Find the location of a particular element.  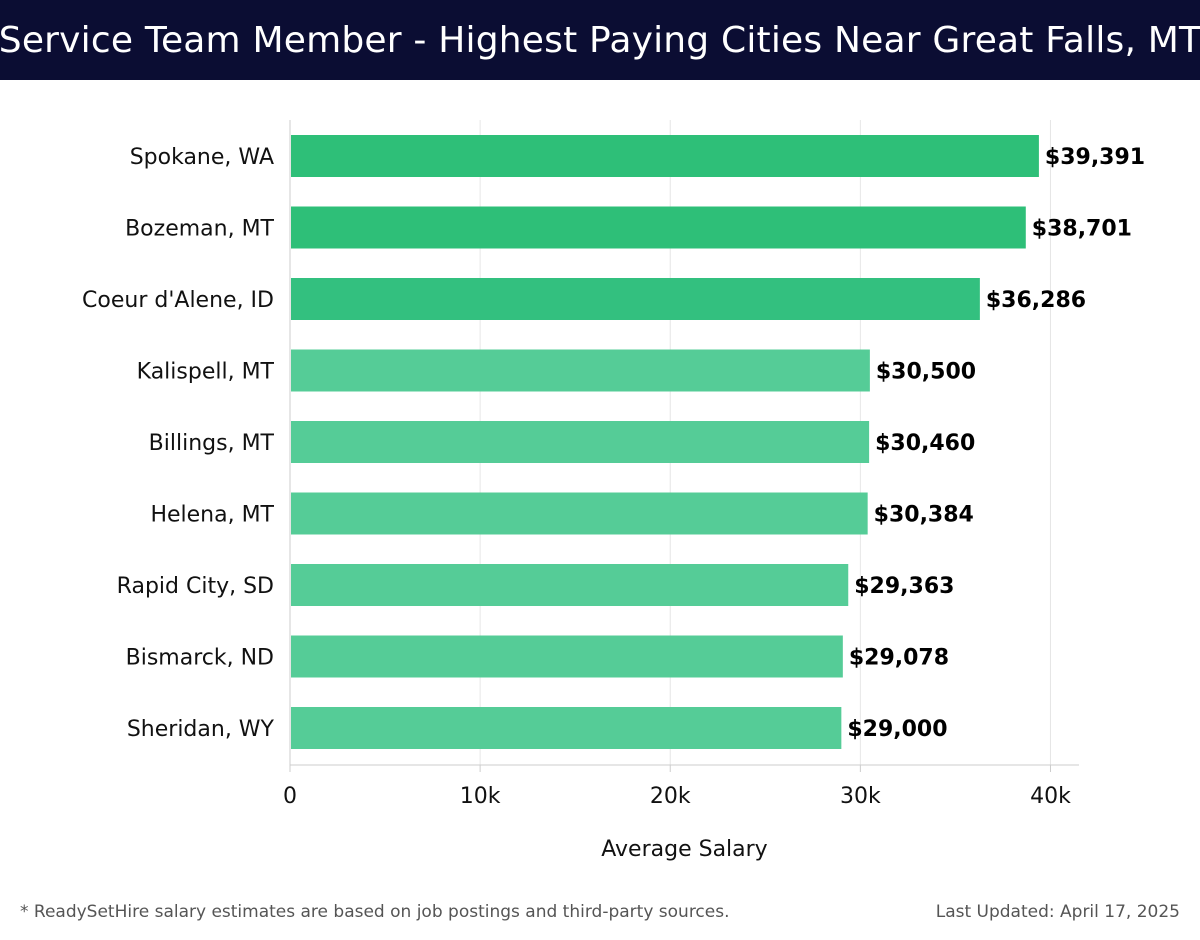

category-label: Helena, MT is located at coordinates (212, 515).